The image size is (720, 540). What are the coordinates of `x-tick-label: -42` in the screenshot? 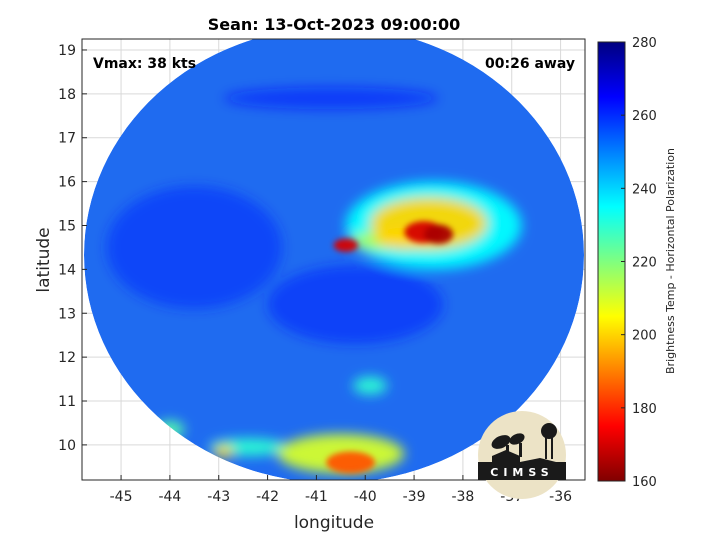 It's located at (267, 497).